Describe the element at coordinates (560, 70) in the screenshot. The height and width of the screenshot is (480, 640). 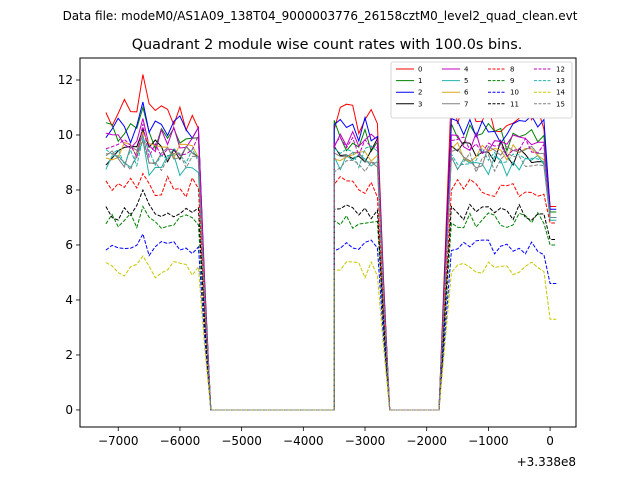
I see `legend-label-12: 12` at that location.